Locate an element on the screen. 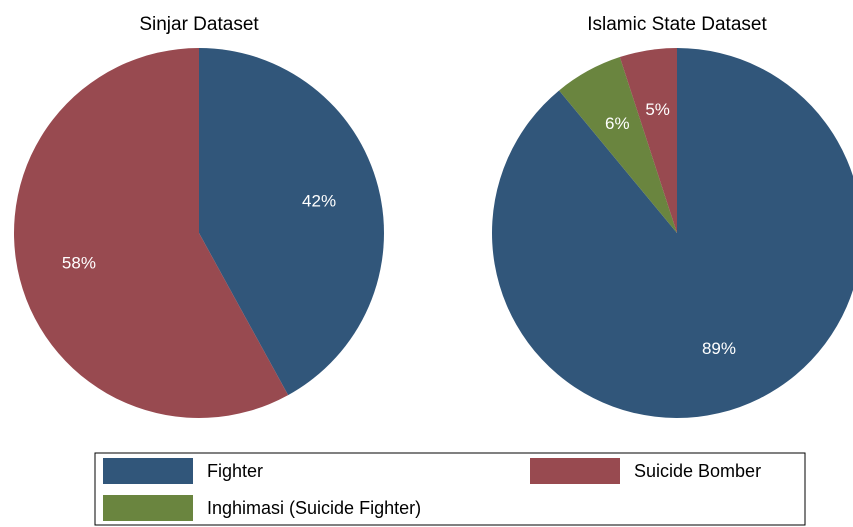 This screenshot has height=527, width=853. legend-box is located at coordinates (450, 489).